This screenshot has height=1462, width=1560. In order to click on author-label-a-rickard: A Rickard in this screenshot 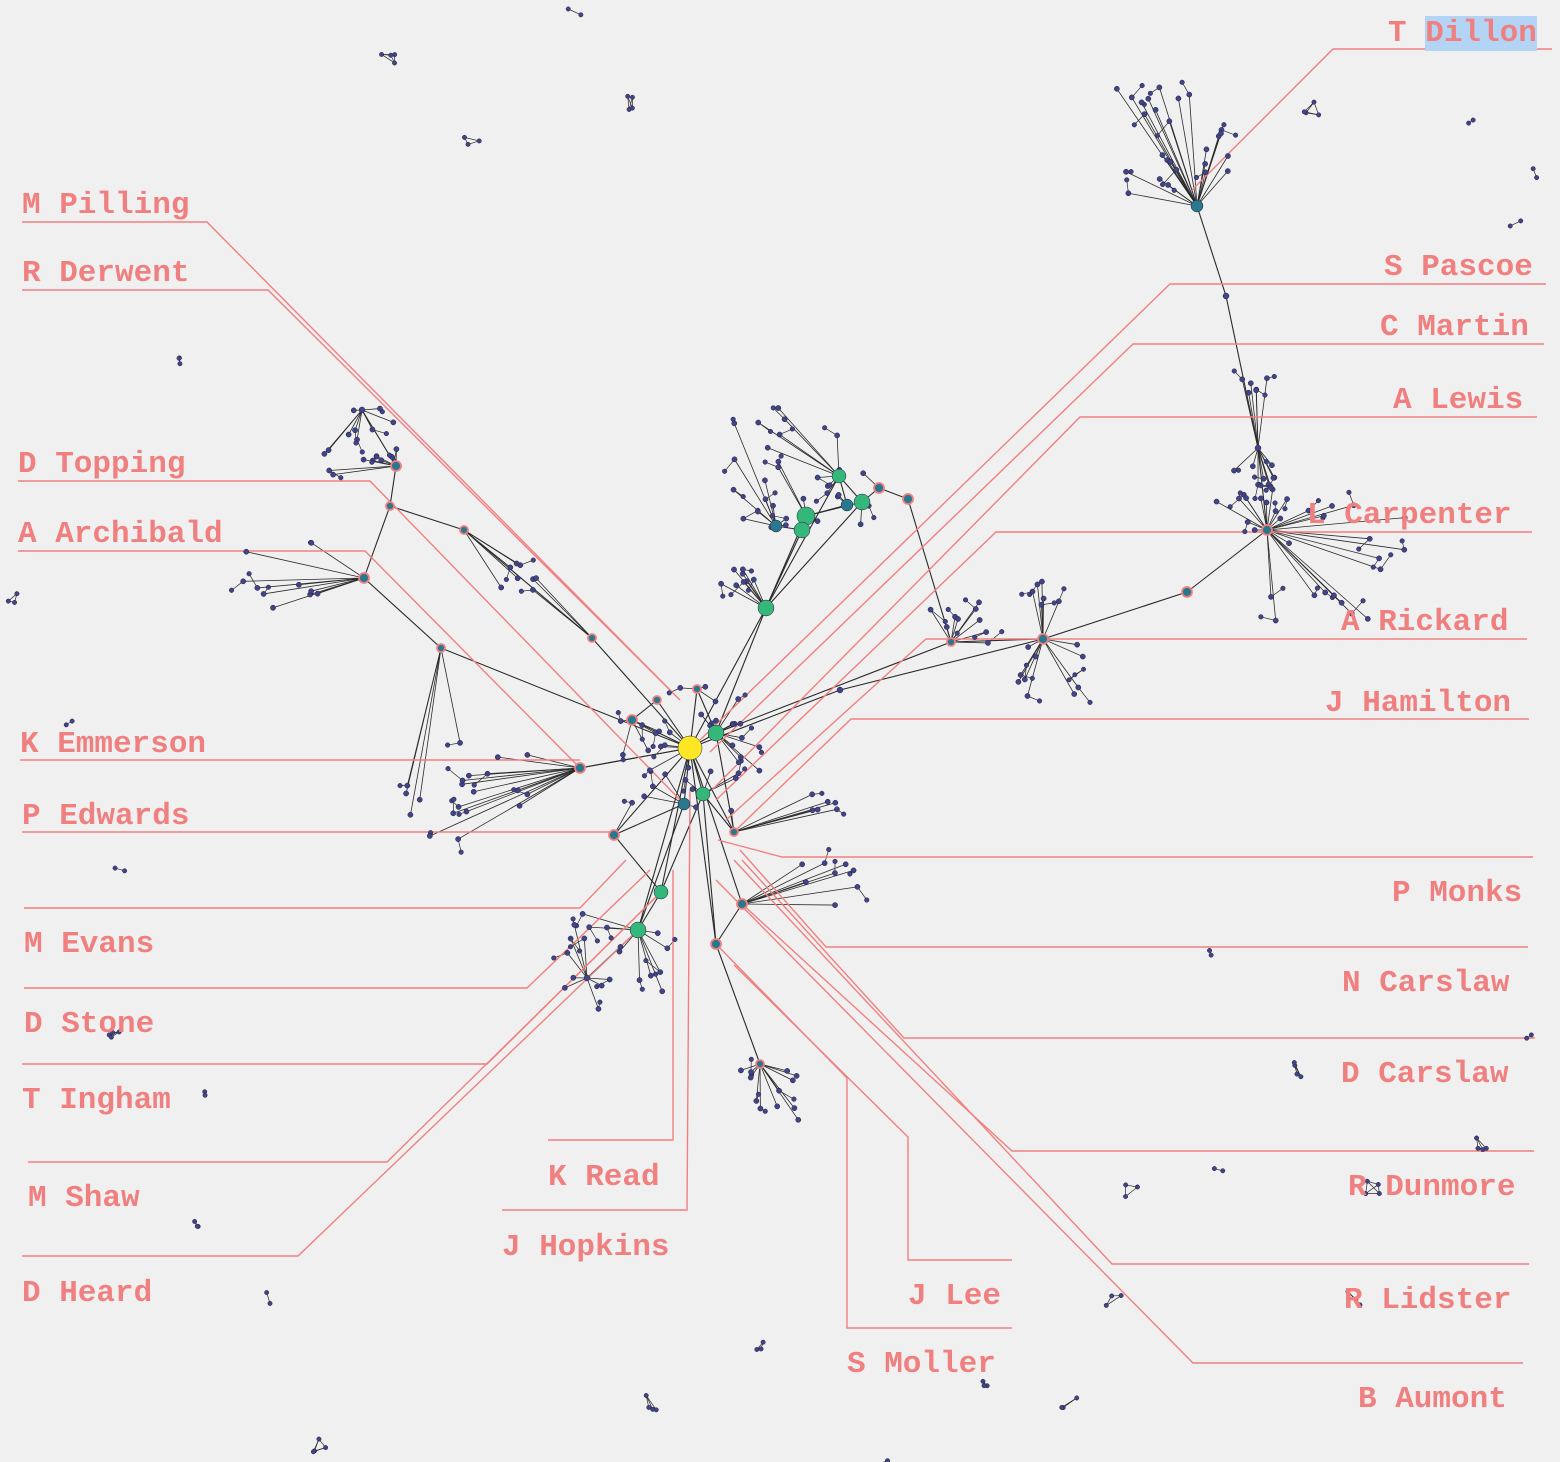, I will do `click(1425, 622)`.